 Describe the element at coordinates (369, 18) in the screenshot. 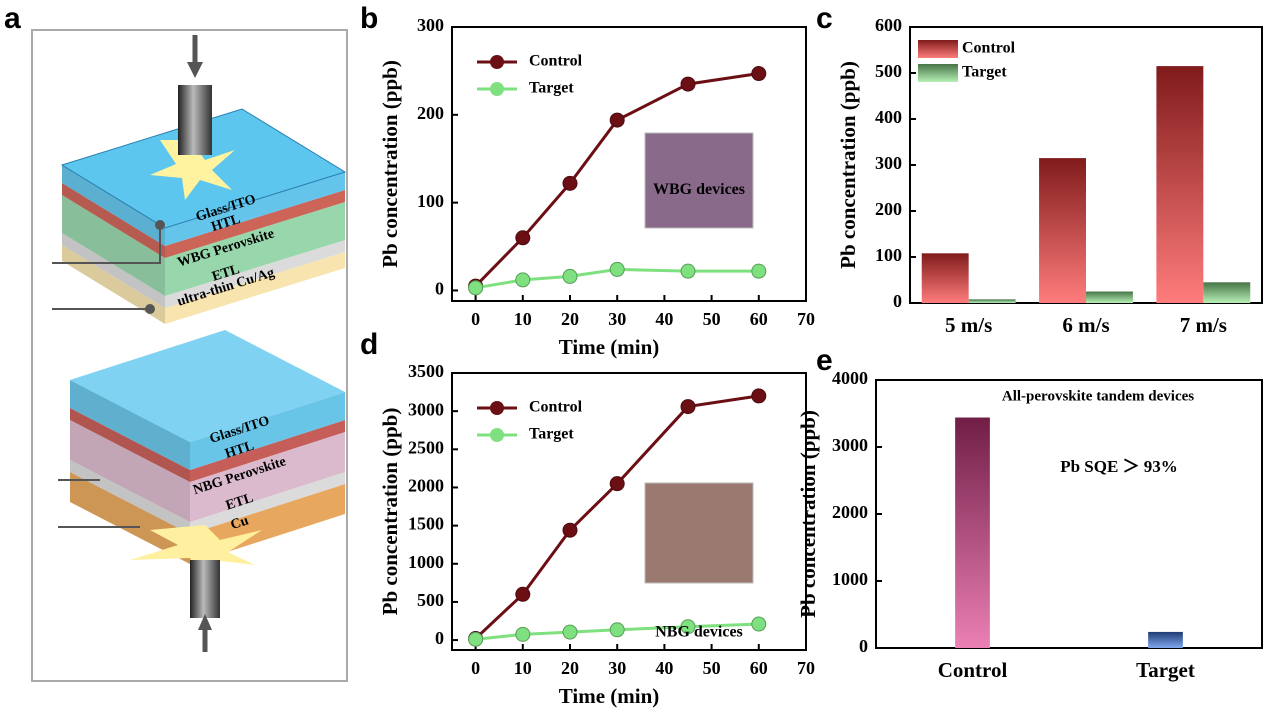

I see `panel-label: b` at that location.